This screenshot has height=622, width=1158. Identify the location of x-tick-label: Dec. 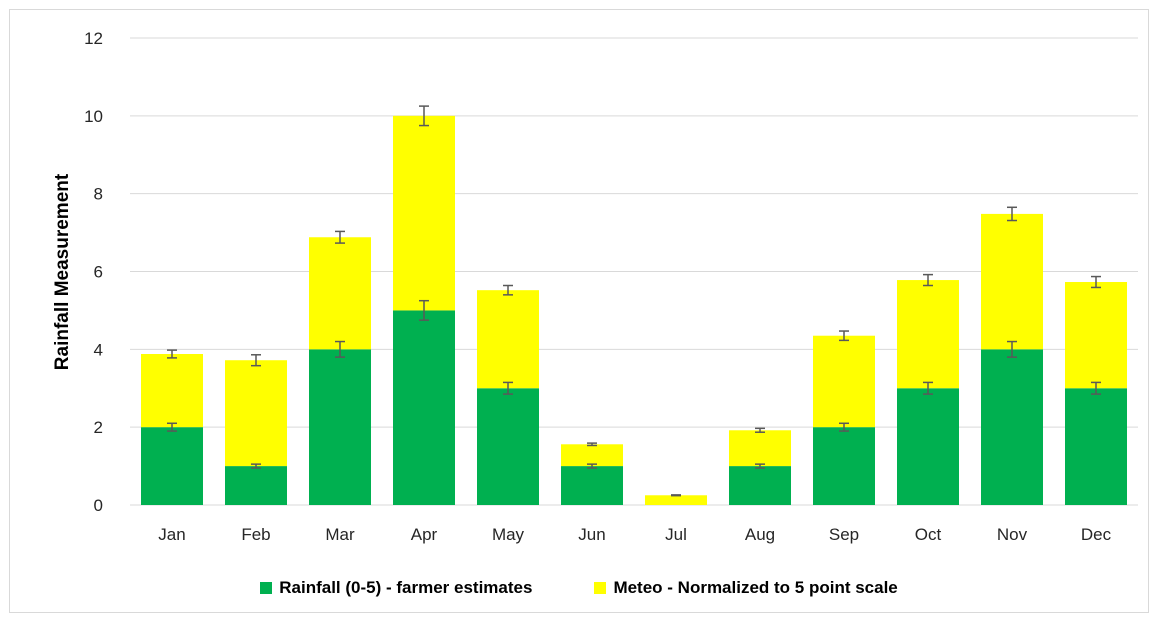
(1096, 534).